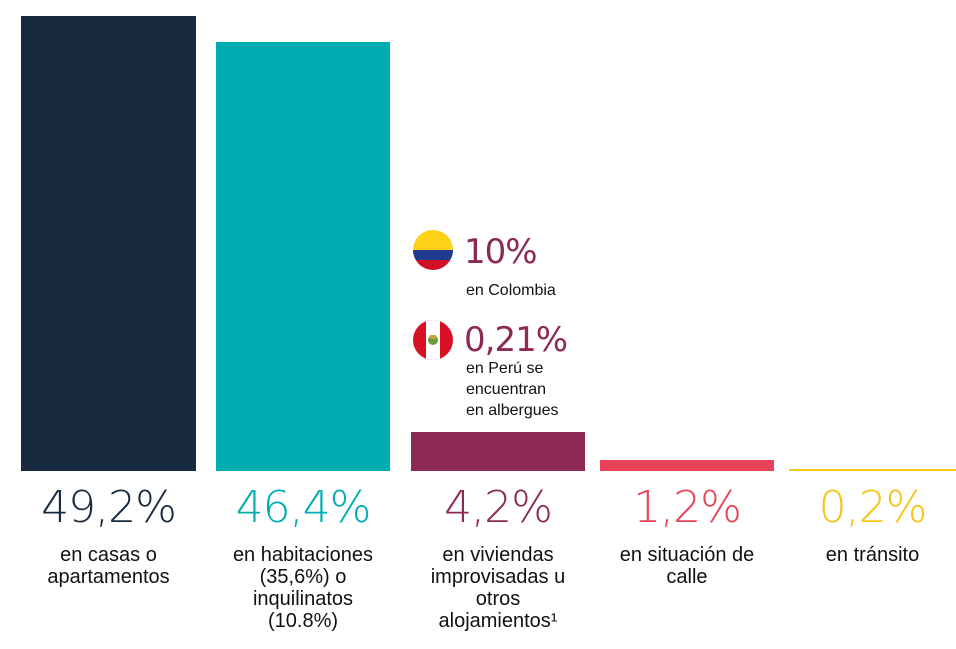 Image resolution: width=956 pixels, height=649 pixels. What do you see at coordinates (872, 555) in the screenshot?
I see `category-label: en tránsito` at bounding box center [872, 555].